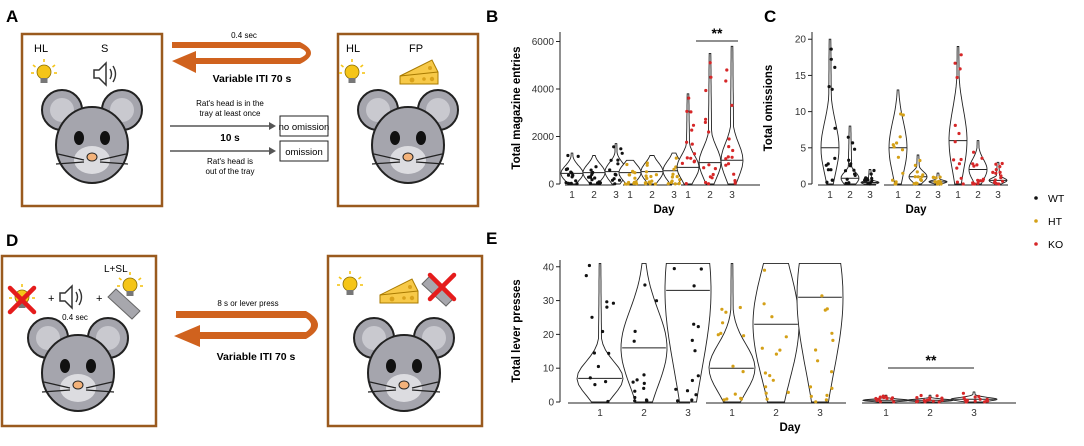 The image size is (1084, 446). Describe the element at coordinates (770, 16) in the screenshot. I see `panel-letter-c: C` at that location.